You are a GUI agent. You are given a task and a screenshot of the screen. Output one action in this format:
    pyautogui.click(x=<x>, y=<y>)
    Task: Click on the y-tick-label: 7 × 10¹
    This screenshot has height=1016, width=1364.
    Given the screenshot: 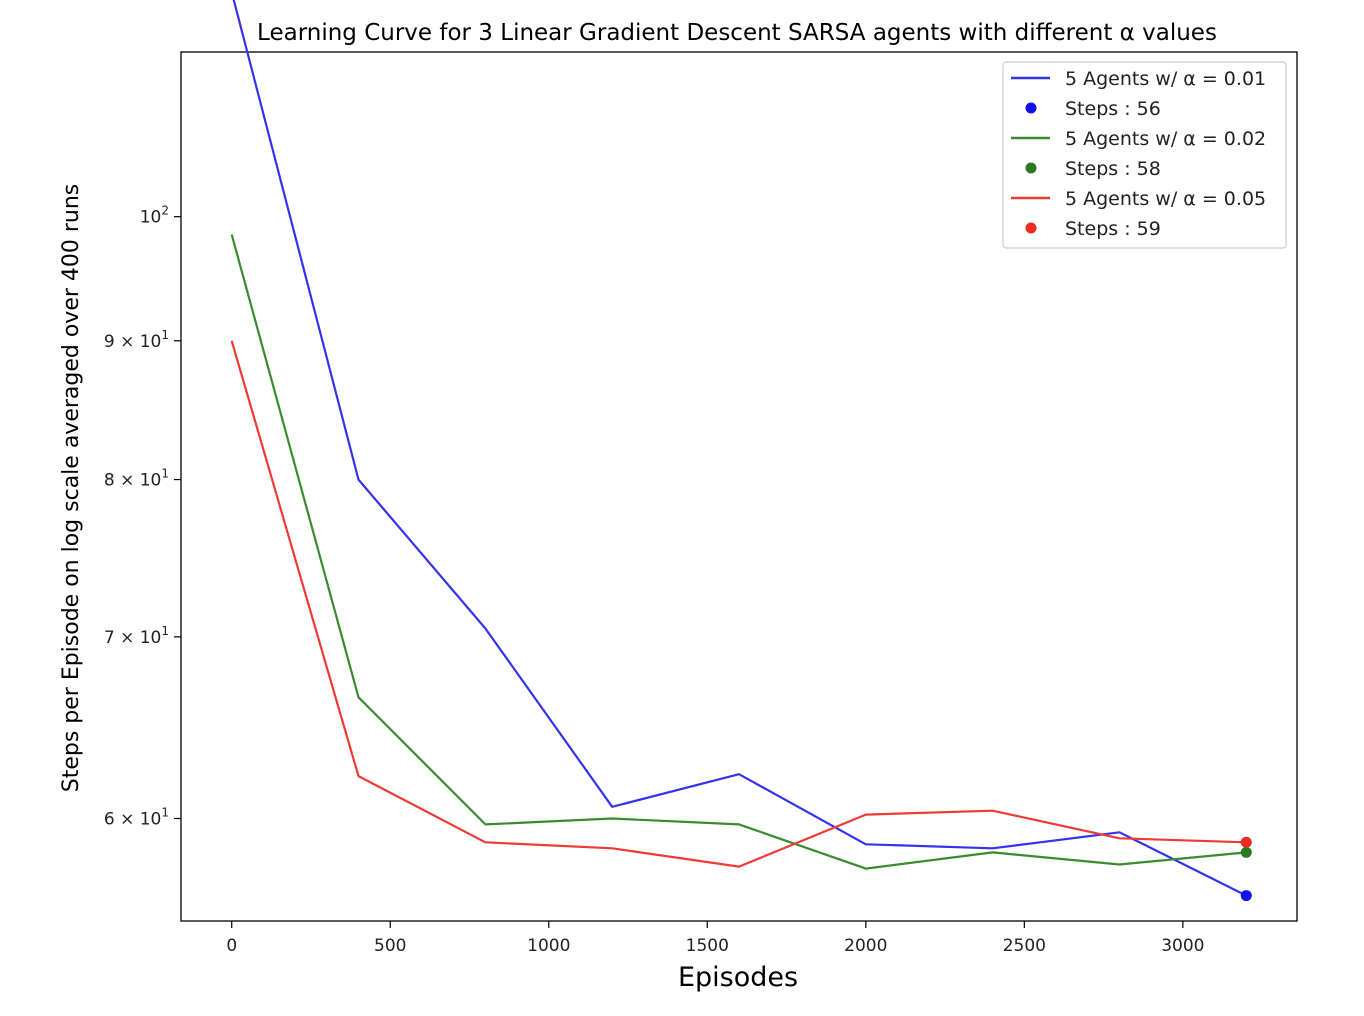 What is the action you would take?
    pyautogui.click(x=136, y=636)
    